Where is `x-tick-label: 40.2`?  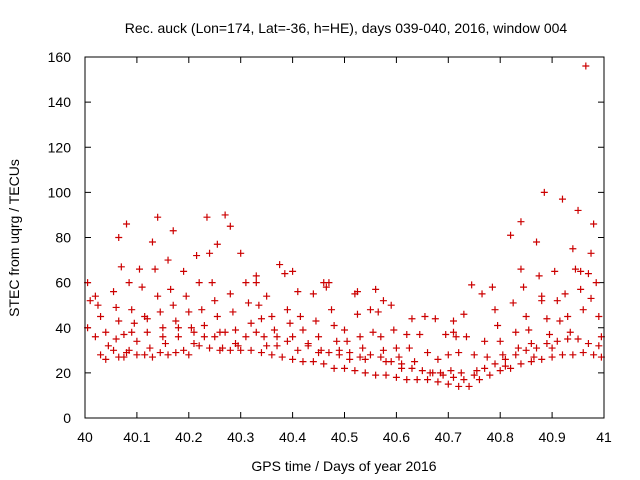
x-tick-label: 40.2 is located at coordinates (188, 437).